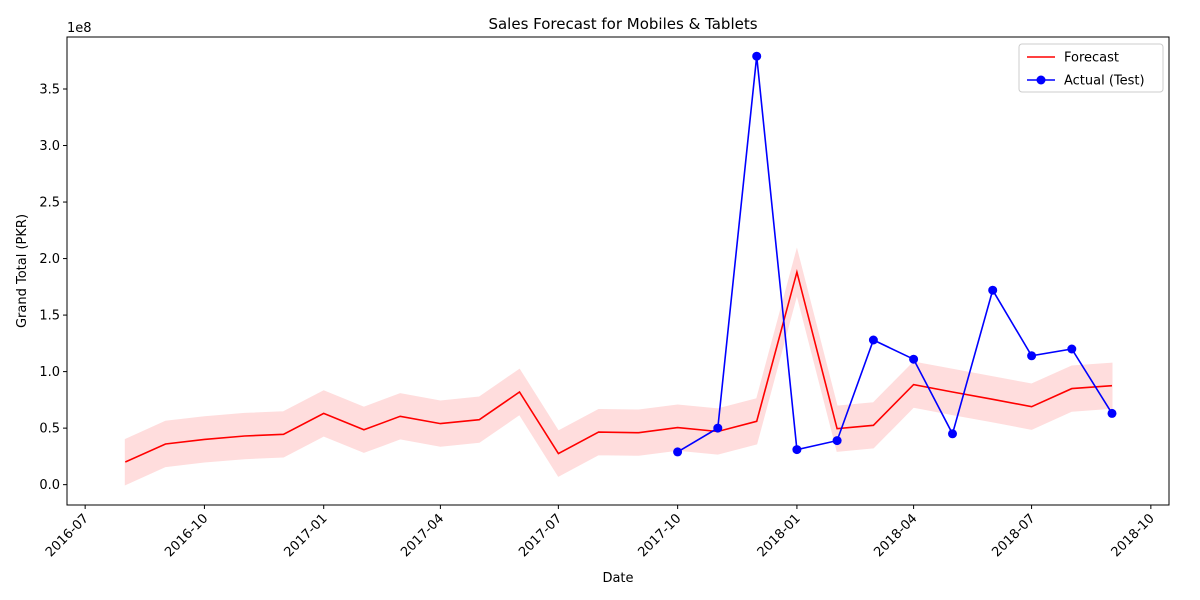 This screenshot has height=600, width=1200. Describe the element at coordinates (22, 271) in the screenshot. I see `y-axis-label: Grand Total (PKR)` at that location.